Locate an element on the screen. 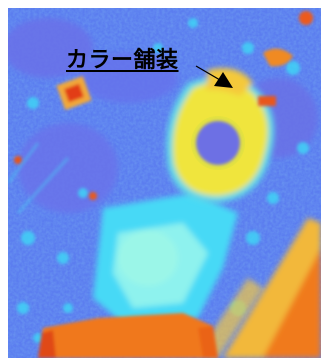 This screenshot has width=329, height=363. color-pavement-region is located at coordinates (220, 135).